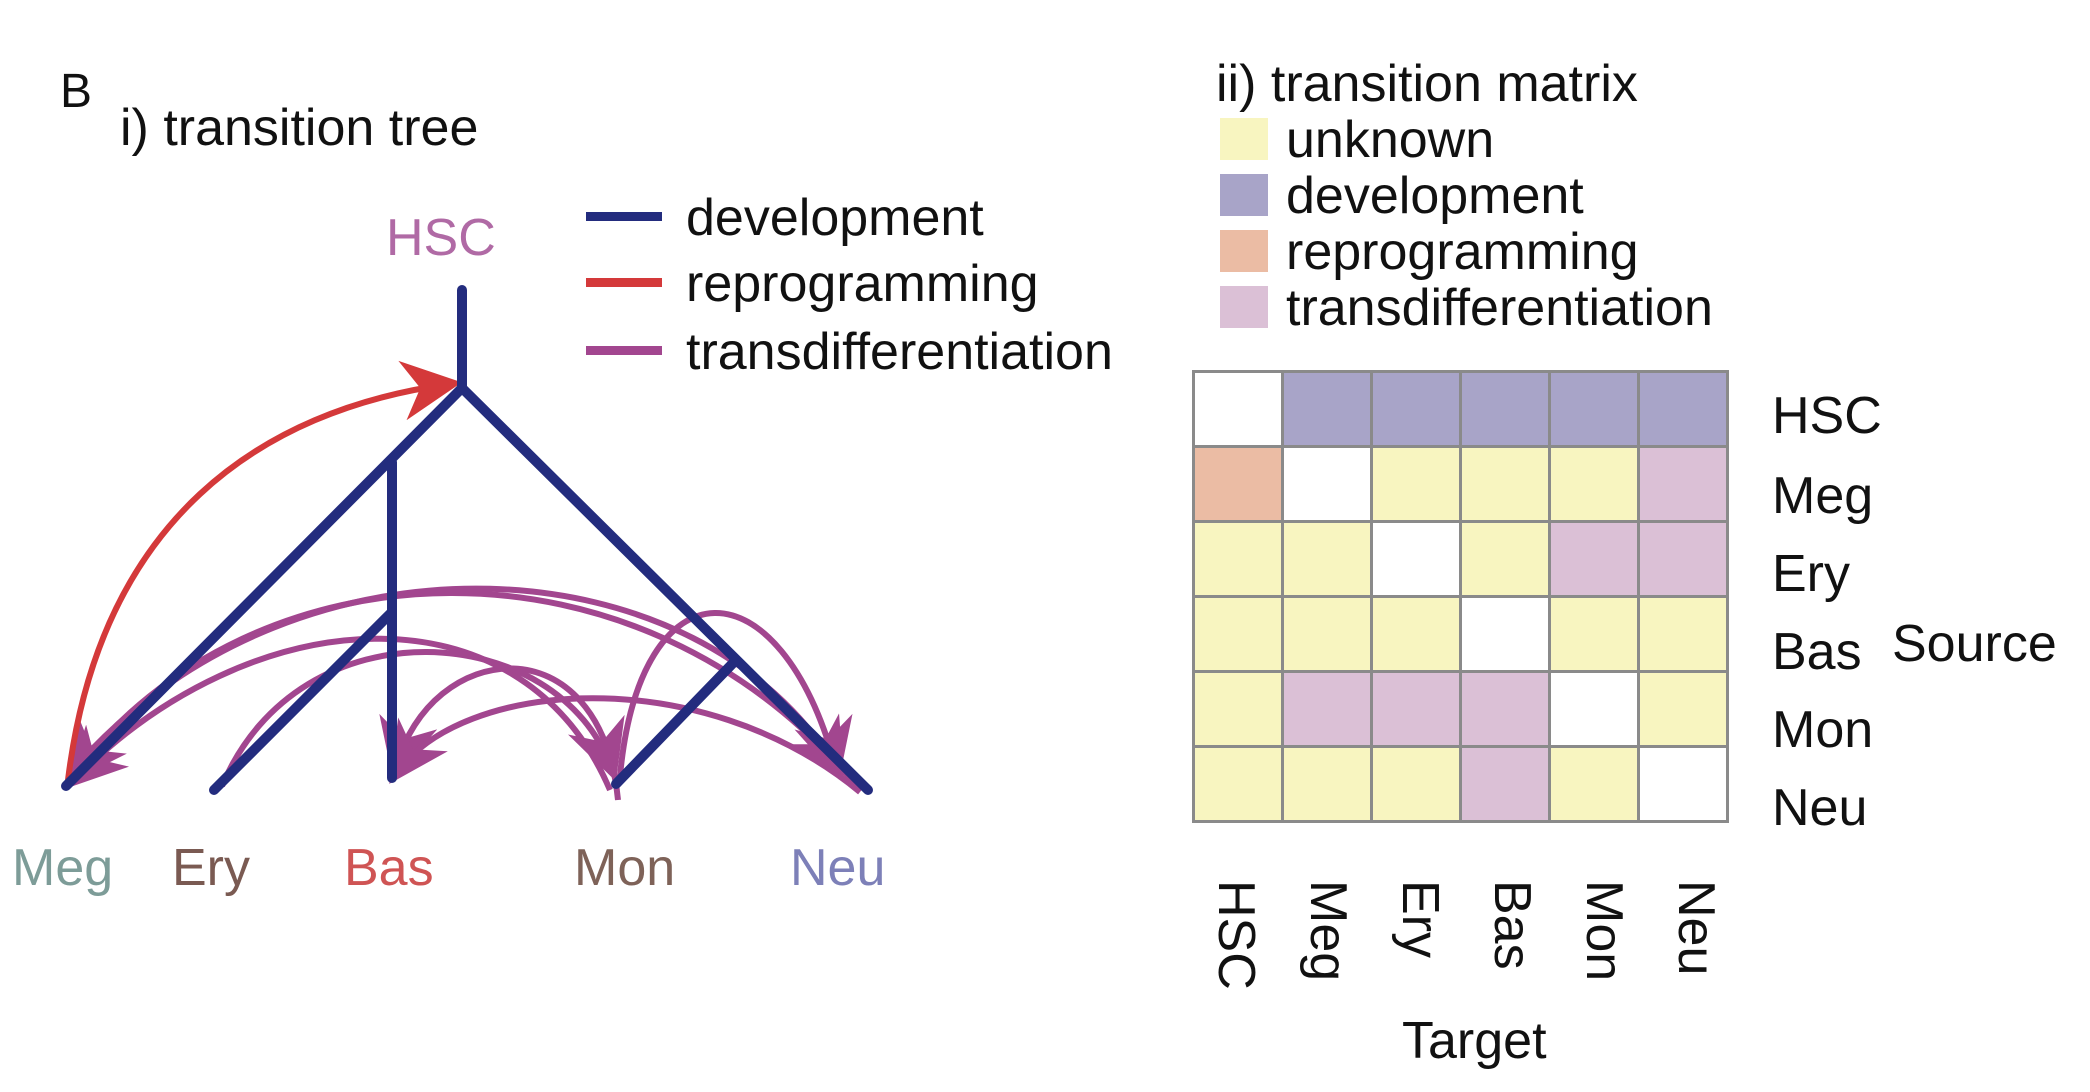  What do you see at coordinates (299, 128) in the screenshot?
I see `tree-title: i) transition tree` at bounding box center [299, 128].